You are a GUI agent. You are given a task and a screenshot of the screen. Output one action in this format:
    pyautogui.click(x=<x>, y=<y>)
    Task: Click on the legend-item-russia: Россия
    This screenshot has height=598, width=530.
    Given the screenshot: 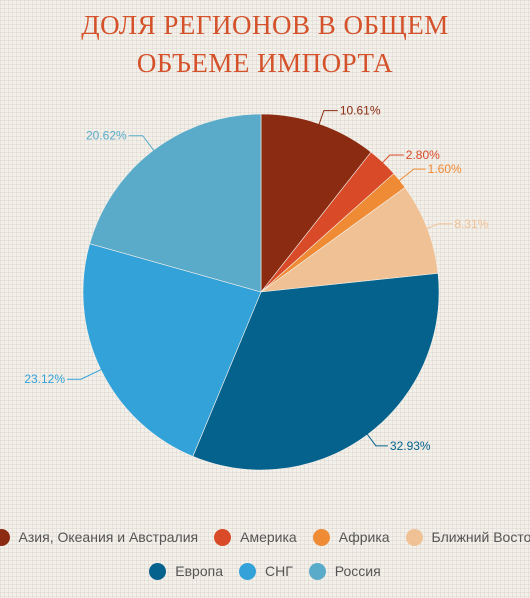 What is the action you would take?
    pyautogui.click(x=344, y=571)
    